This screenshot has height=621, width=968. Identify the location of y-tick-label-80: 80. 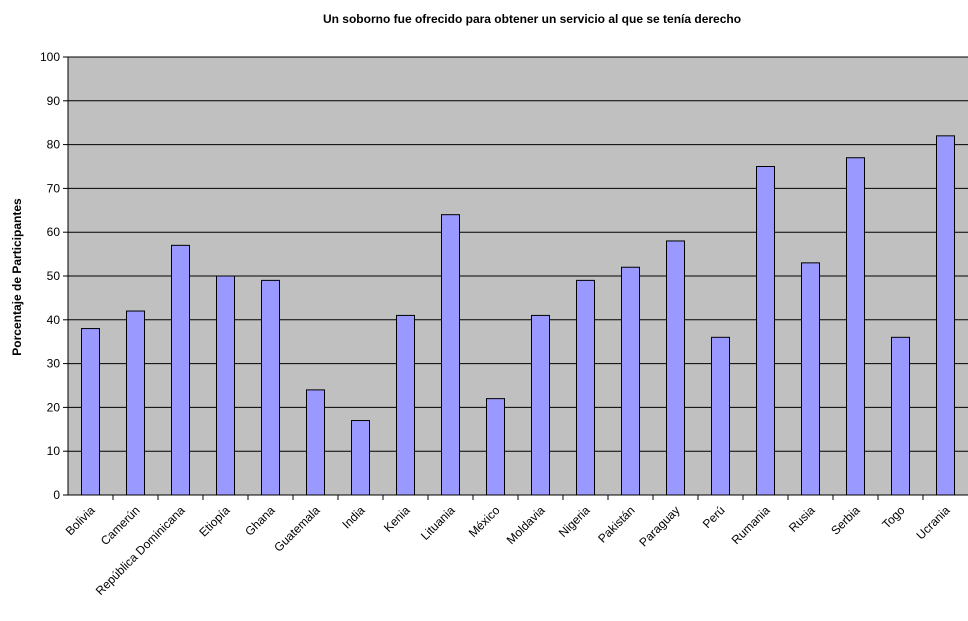
(54, 145).